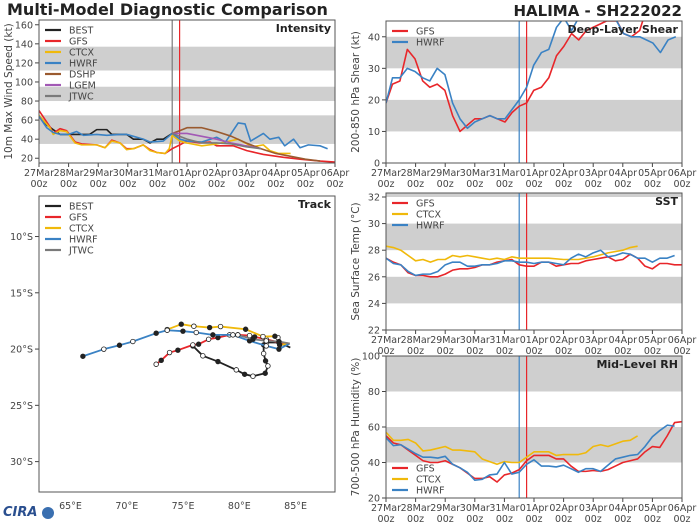 The image size is (700, 525). Describe the element at coordinates (81, 31) in the screenshot. I see `legend-label: BEST` at that location.